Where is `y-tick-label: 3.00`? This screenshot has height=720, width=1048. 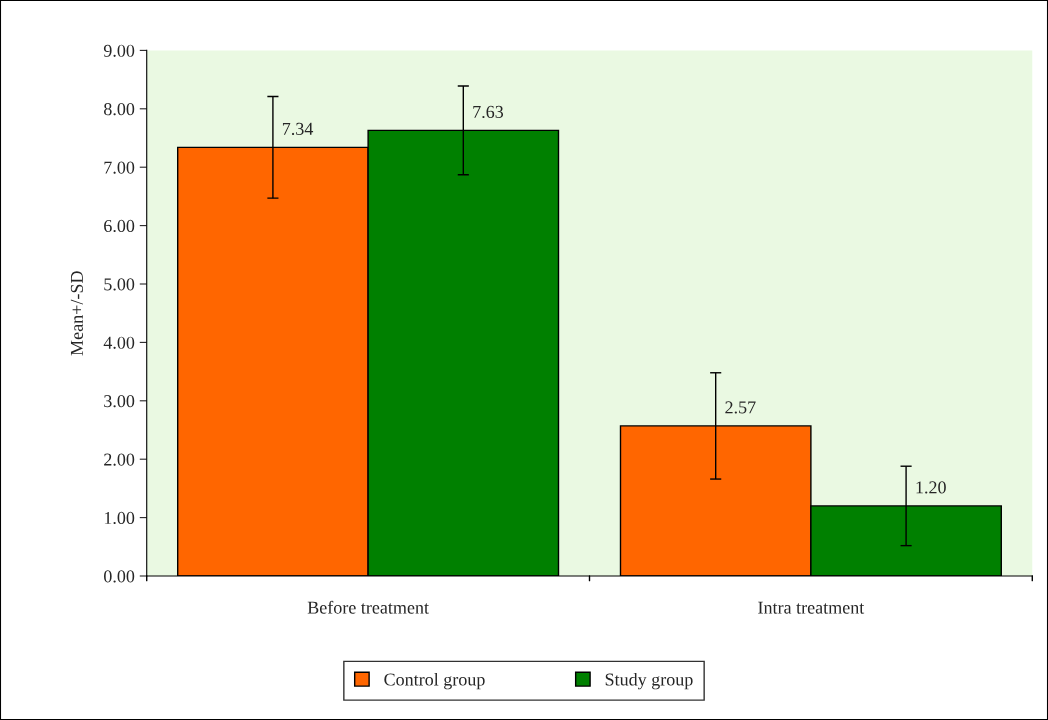 y-tick-label: 3.00 is located at coordinates (119, 401).